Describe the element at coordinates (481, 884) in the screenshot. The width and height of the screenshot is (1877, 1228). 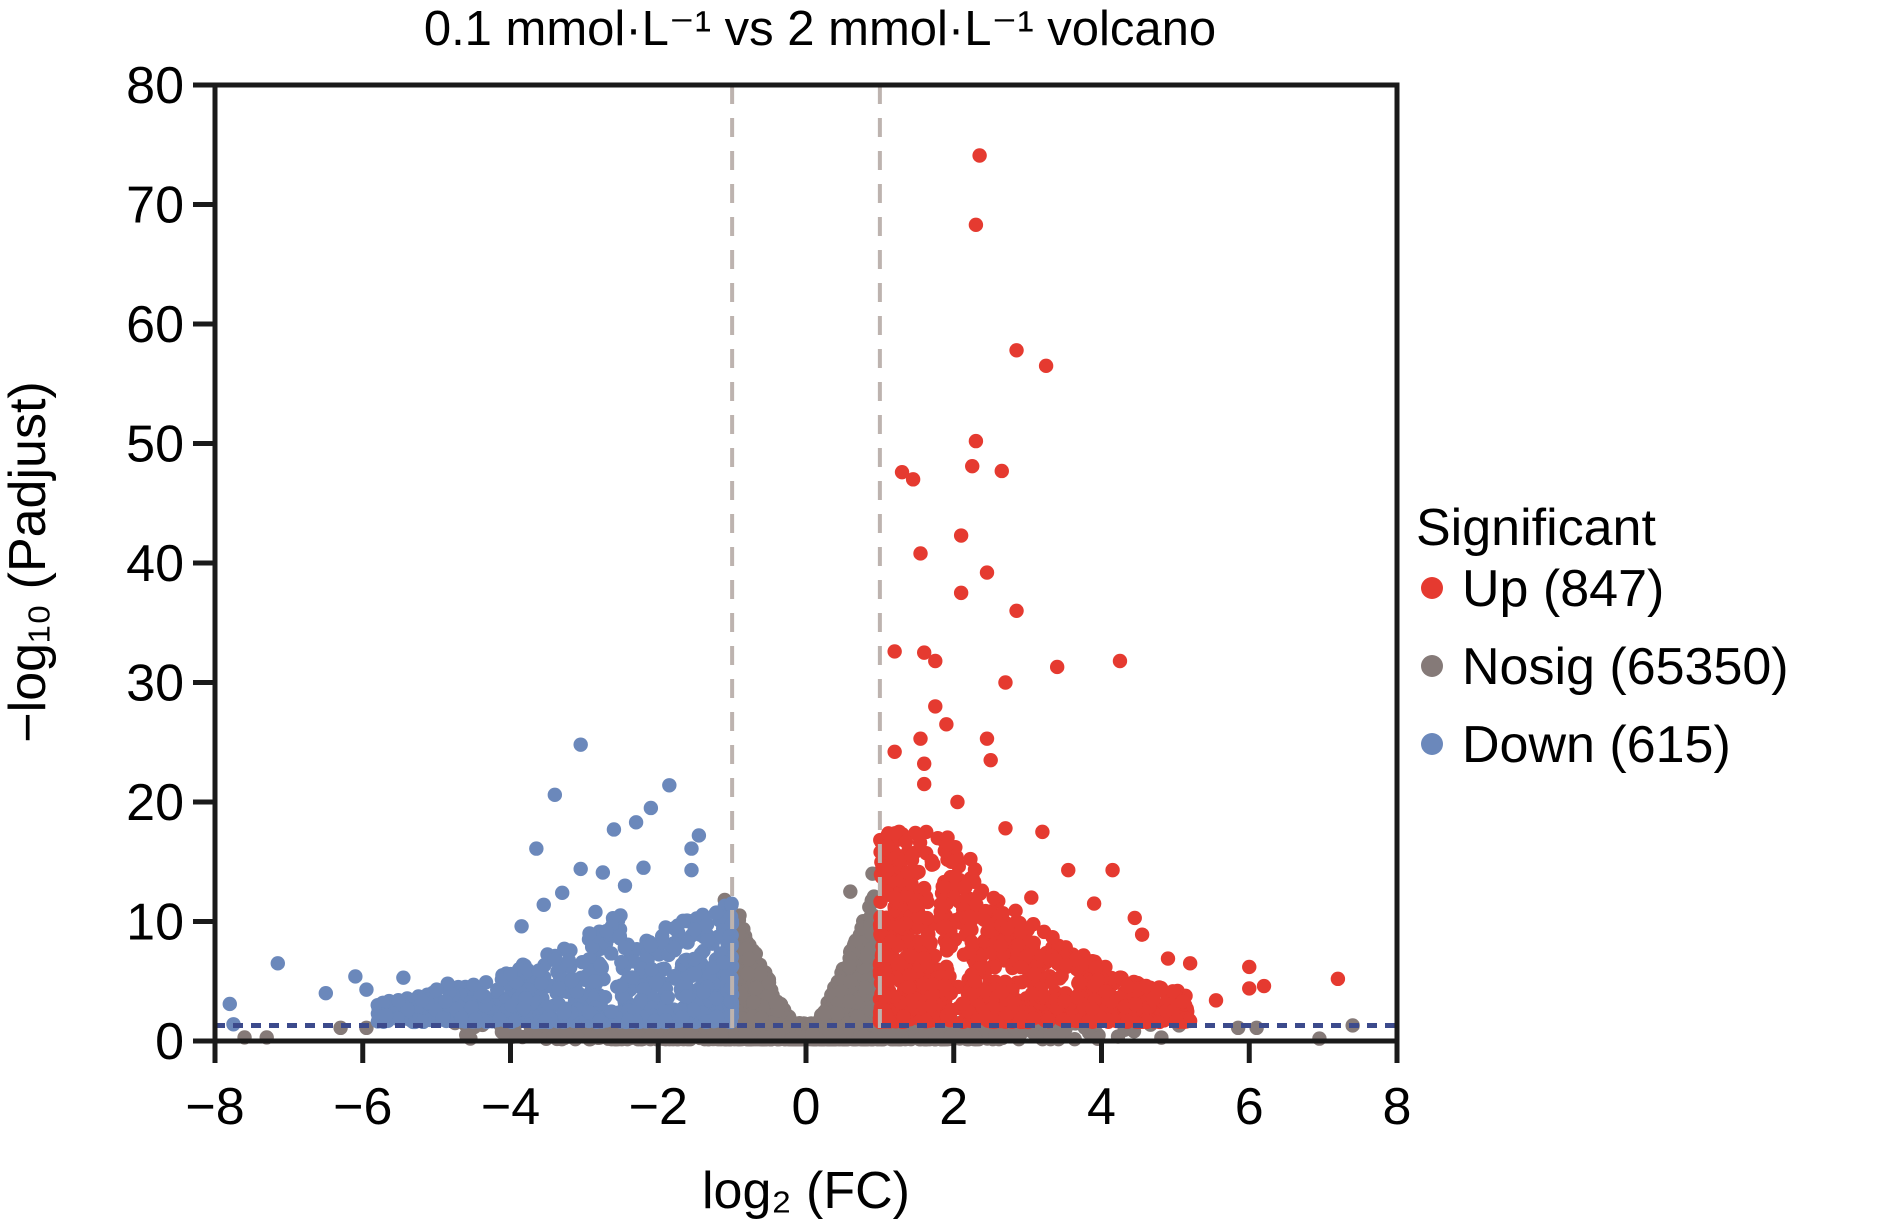
I see `series-down` at that location.